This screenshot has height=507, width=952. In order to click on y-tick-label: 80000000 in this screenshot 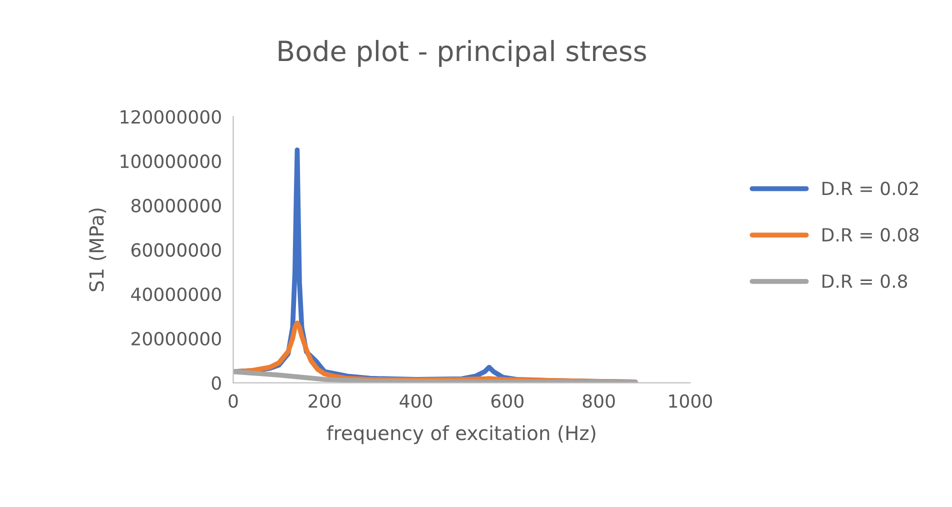, I will do `click(176, 205)`.